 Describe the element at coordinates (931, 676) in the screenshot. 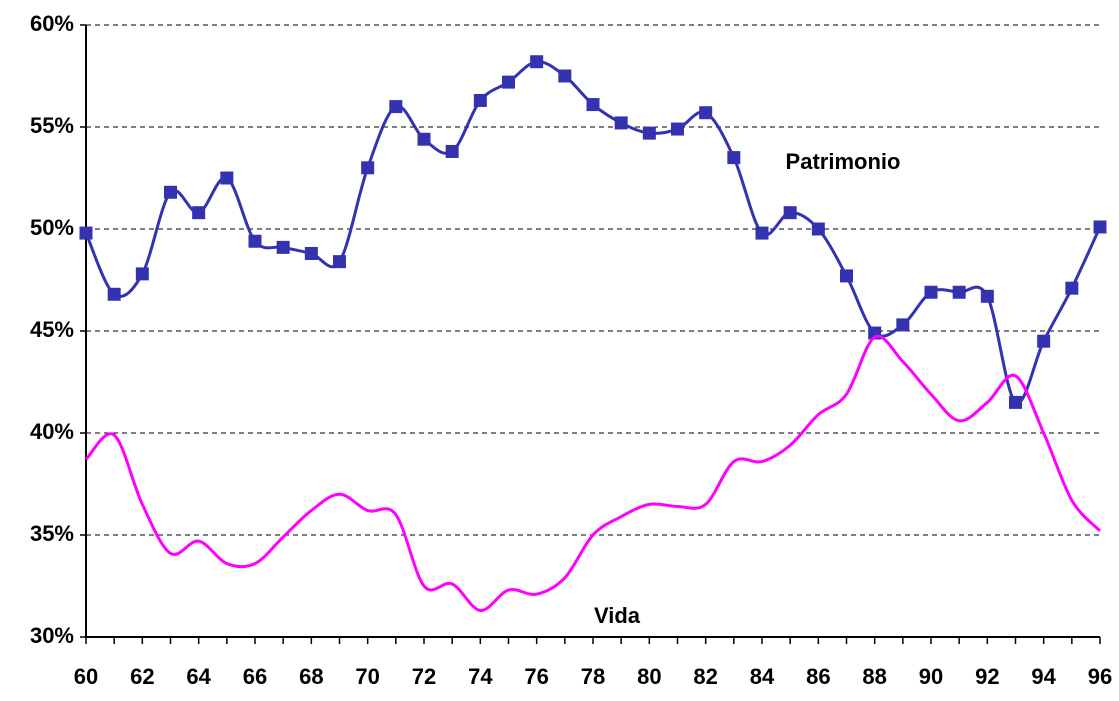

I see `x-tick-label: 90` at that location.